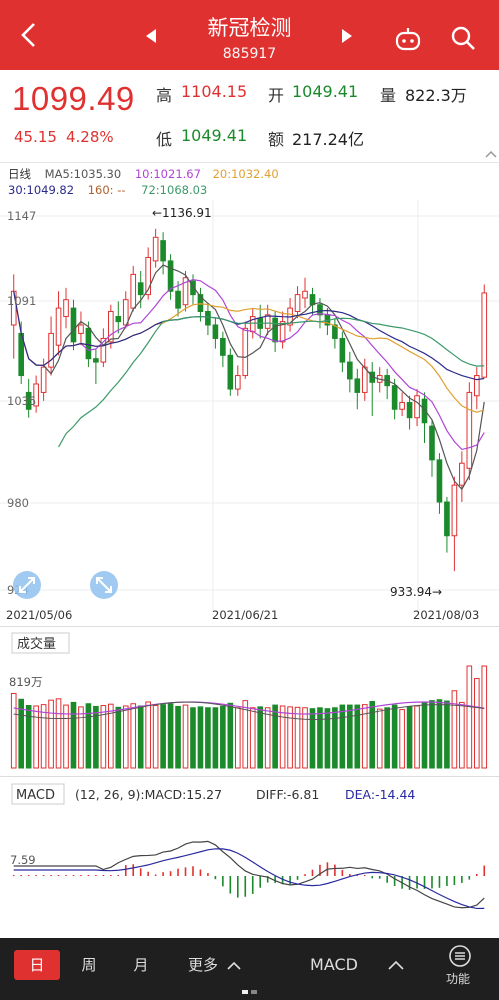  I want to click on amount-label: 额, so click(276, 139).